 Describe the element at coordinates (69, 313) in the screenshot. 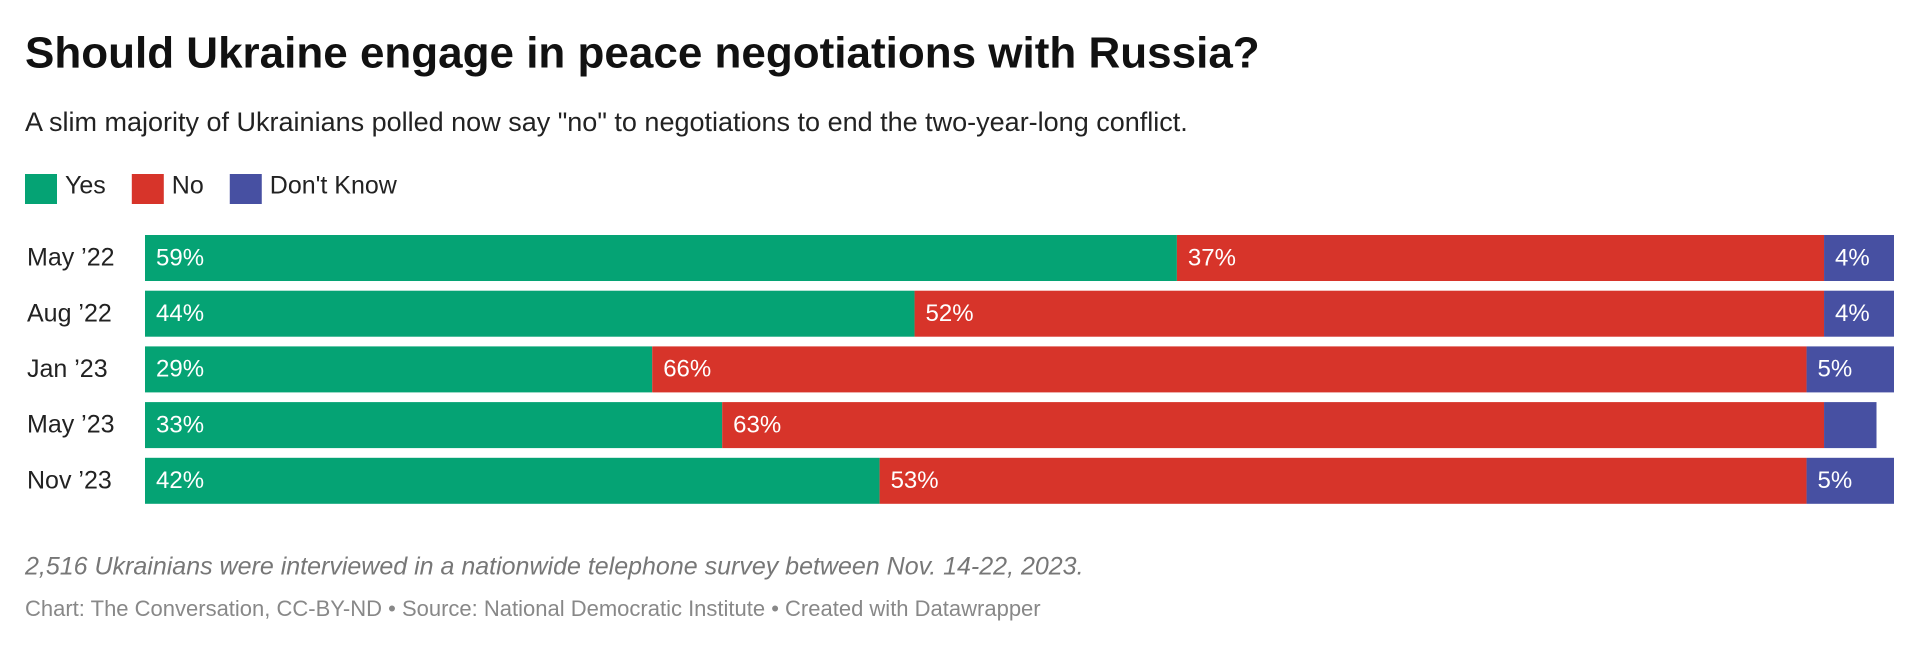

I see `category-label: Aug ’22` at that location.